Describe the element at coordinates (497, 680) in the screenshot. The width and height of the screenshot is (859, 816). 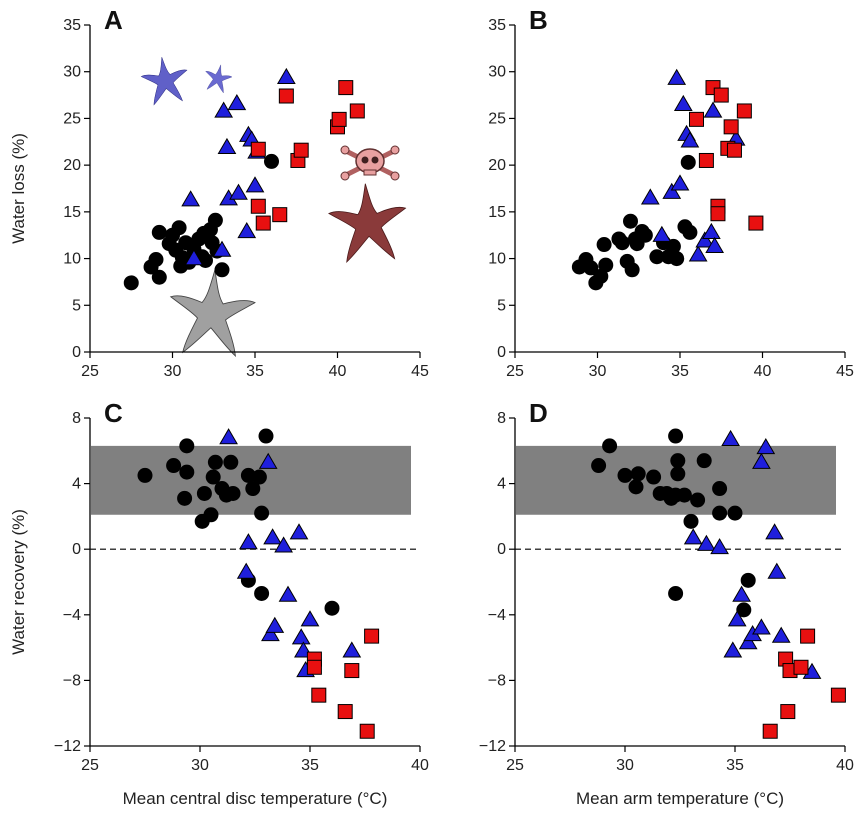
I see `y-tick-label: −8` at that location.